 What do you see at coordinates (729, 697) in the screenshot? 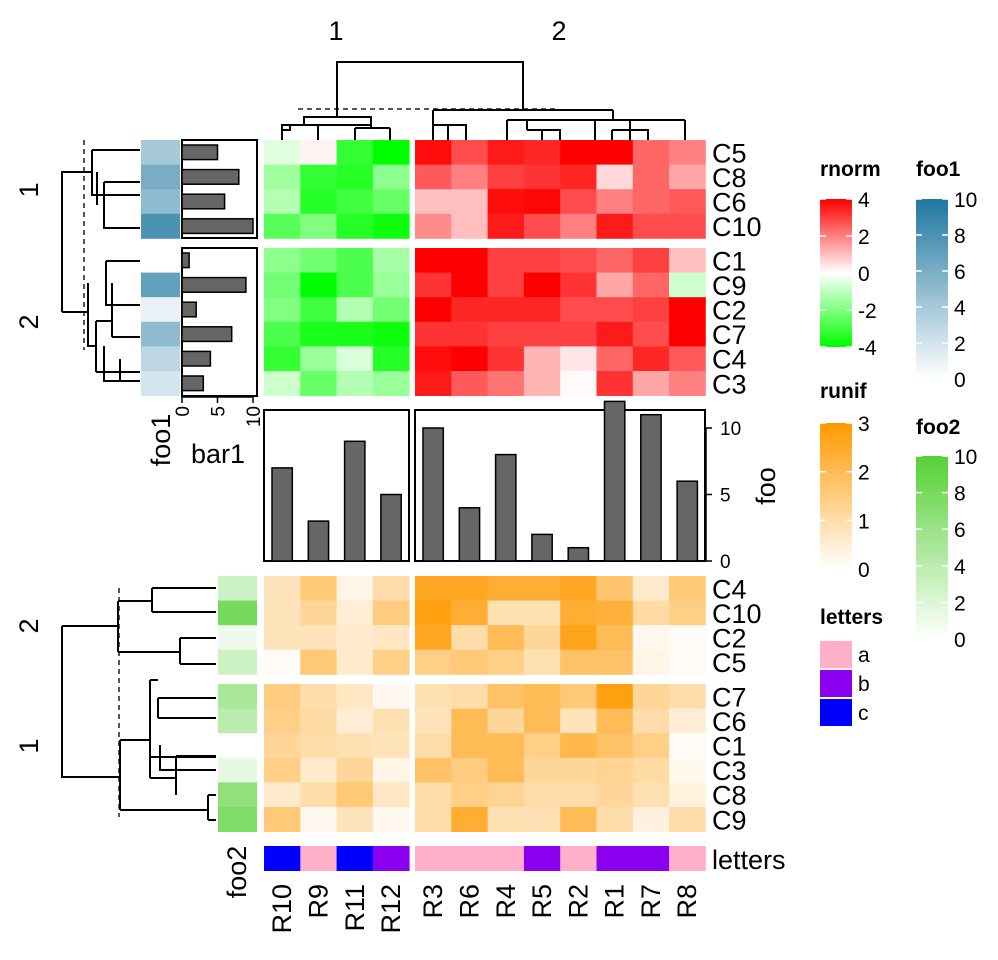
I see `row-label: C7` at bounding box center [729, 697].